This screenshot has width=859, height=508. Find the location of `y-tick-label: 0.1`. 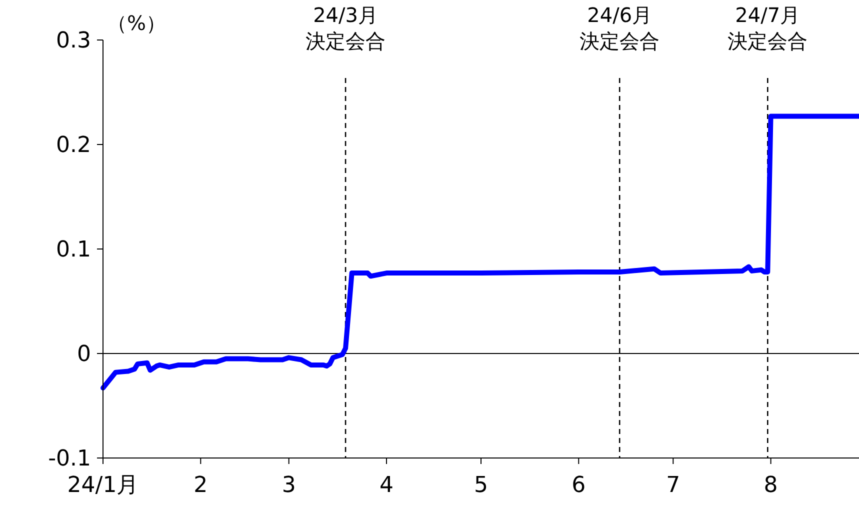

y-tick-label: 0.1 is located at coordinates (73, 250).